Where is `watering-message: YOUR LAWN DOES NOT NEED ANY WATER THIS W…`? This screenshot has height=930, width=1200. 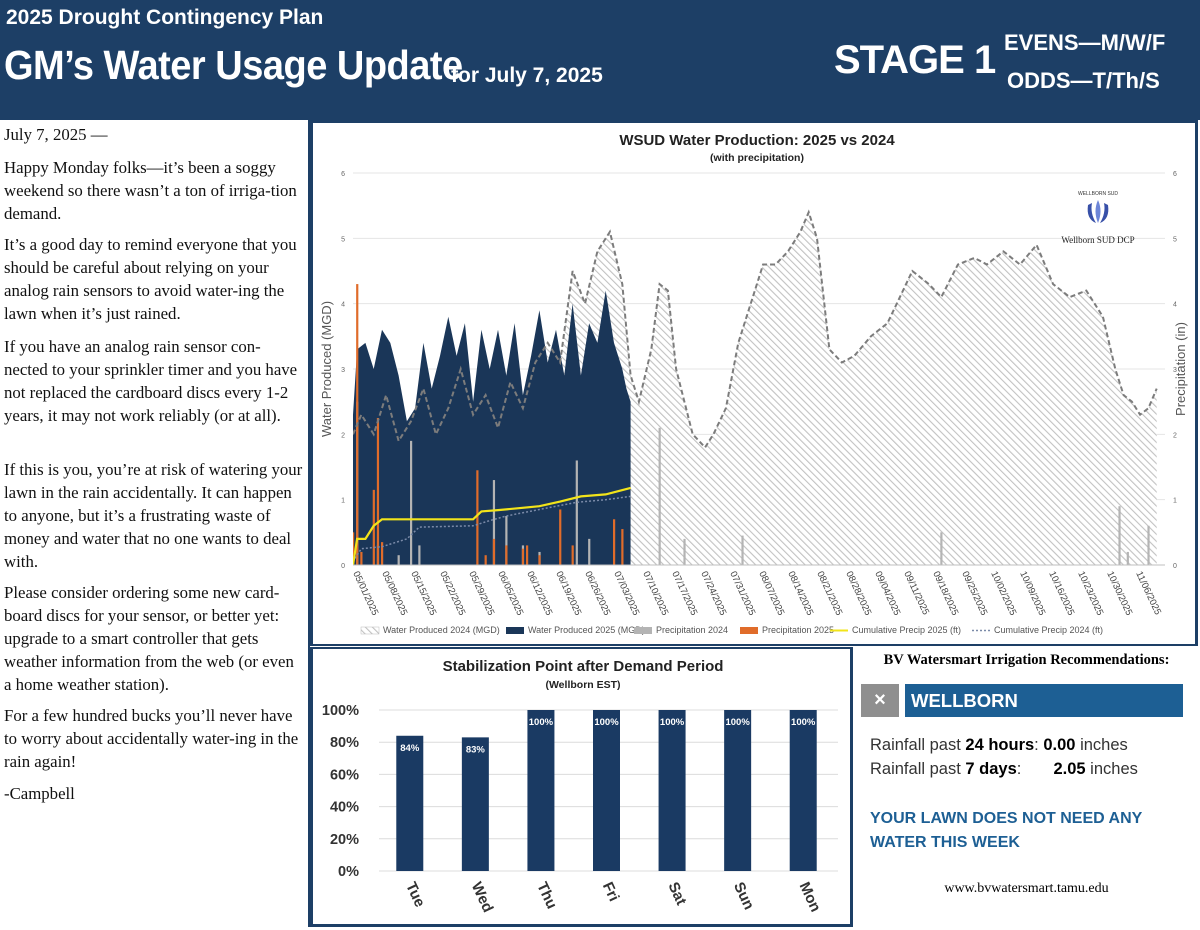 watering-message: YOUR LAWN DOES NOT NEED ANY WATER THIS W… is located at coordinates (1006, 830).